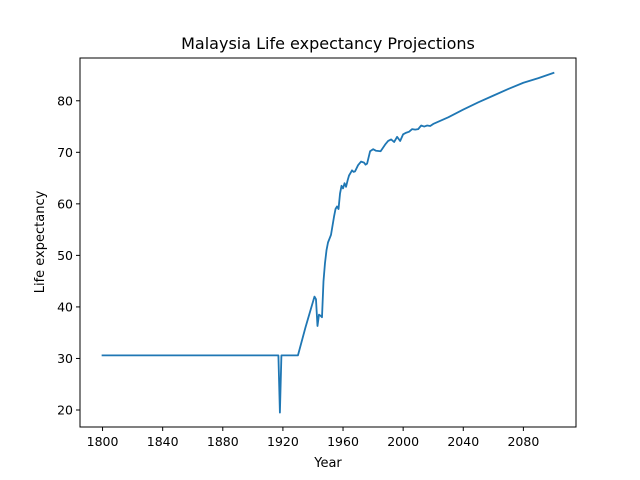  What do you see at coordinates (65, 358) in the screenshot?
I see `y-tick-label: 30` at bounding box center [65, 358].